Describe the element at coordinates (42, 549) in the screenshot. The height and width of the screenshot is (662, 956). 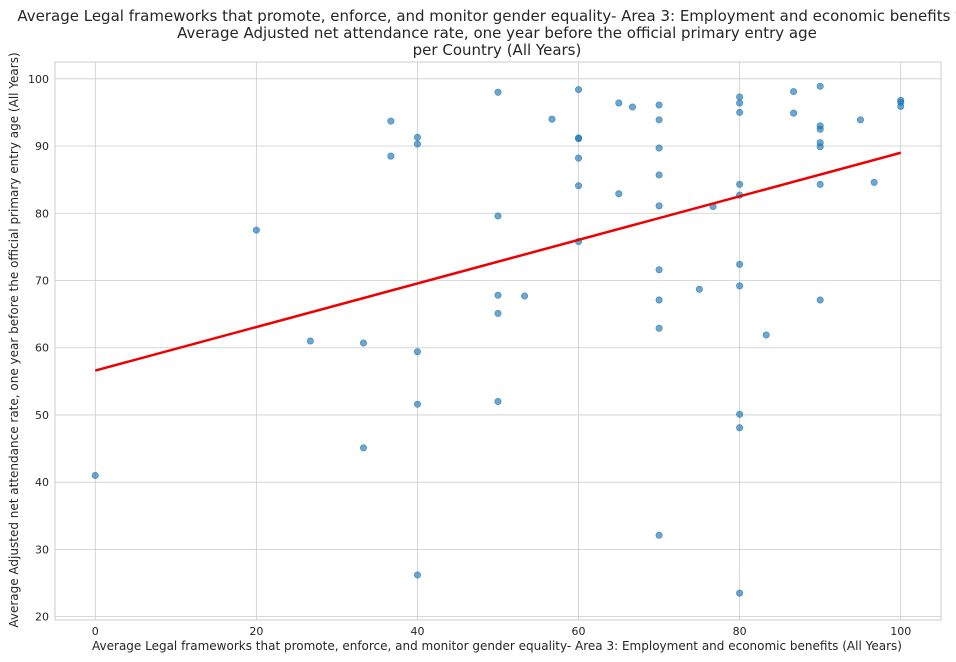
I see `y-tick-label: 30` at that location.